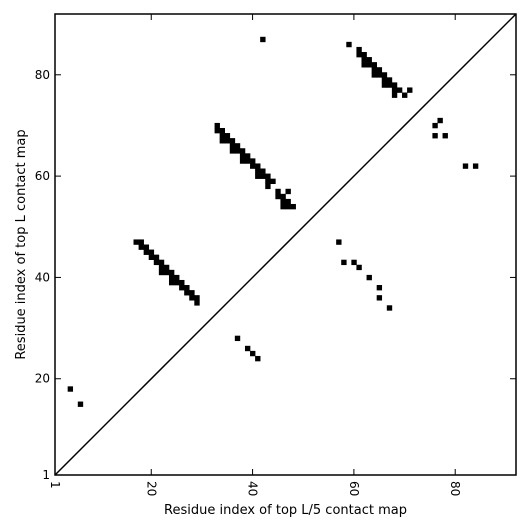  I want to click on y-tick-label: 20, so click(42, 379).